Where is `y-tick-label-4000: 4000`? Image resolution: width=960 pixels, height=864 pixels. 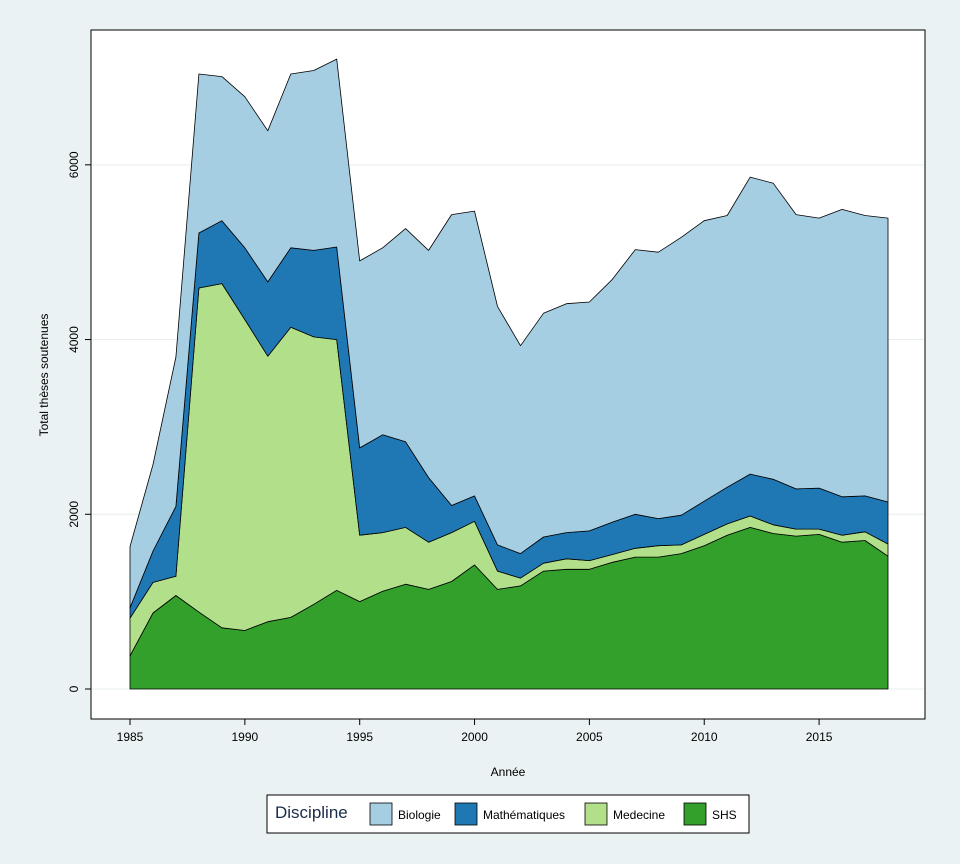
y-tick-label-4000: 4000 is located at coordinates (74, 339).